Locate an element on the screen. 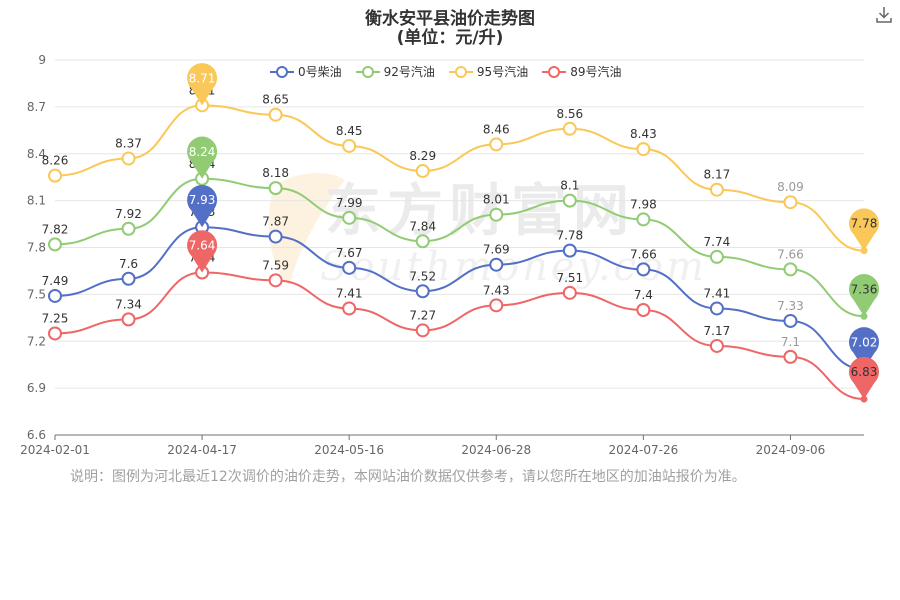  pin-marker: 7.93 is located at coordinates (202, 206).